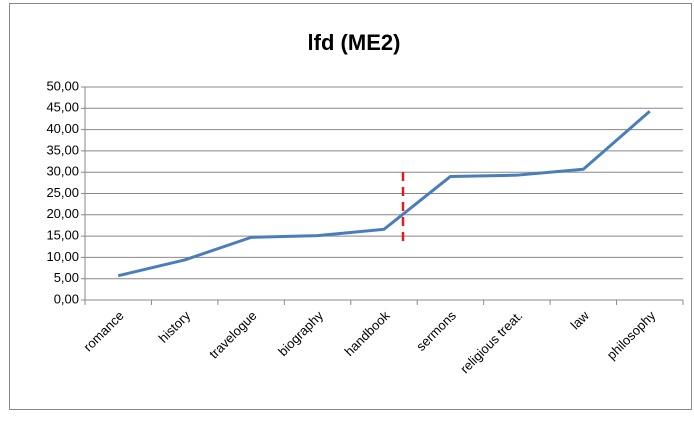 This screenshot has height=421, width=694. What do you see at coordinates (354, 42) in the screenshot?
I see `chart-title: lfd (ME2)` at bounding box center [354, 42].